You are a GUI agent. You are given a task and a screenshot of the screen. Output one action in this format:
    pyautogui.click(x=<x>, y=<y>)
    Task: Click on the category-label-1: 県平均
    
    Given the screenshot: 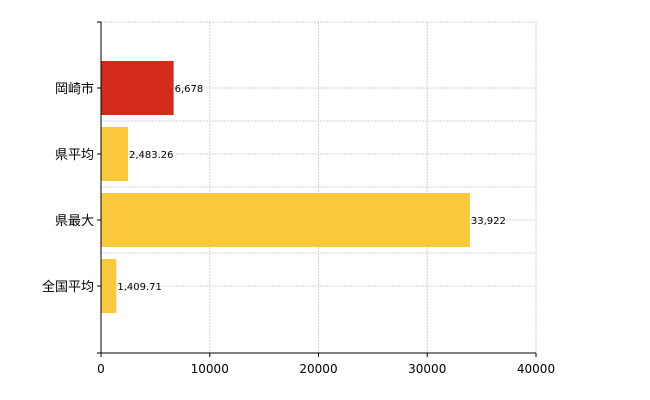 What is the action you would take?
    pyautogui.click(x=74, y=155)
    